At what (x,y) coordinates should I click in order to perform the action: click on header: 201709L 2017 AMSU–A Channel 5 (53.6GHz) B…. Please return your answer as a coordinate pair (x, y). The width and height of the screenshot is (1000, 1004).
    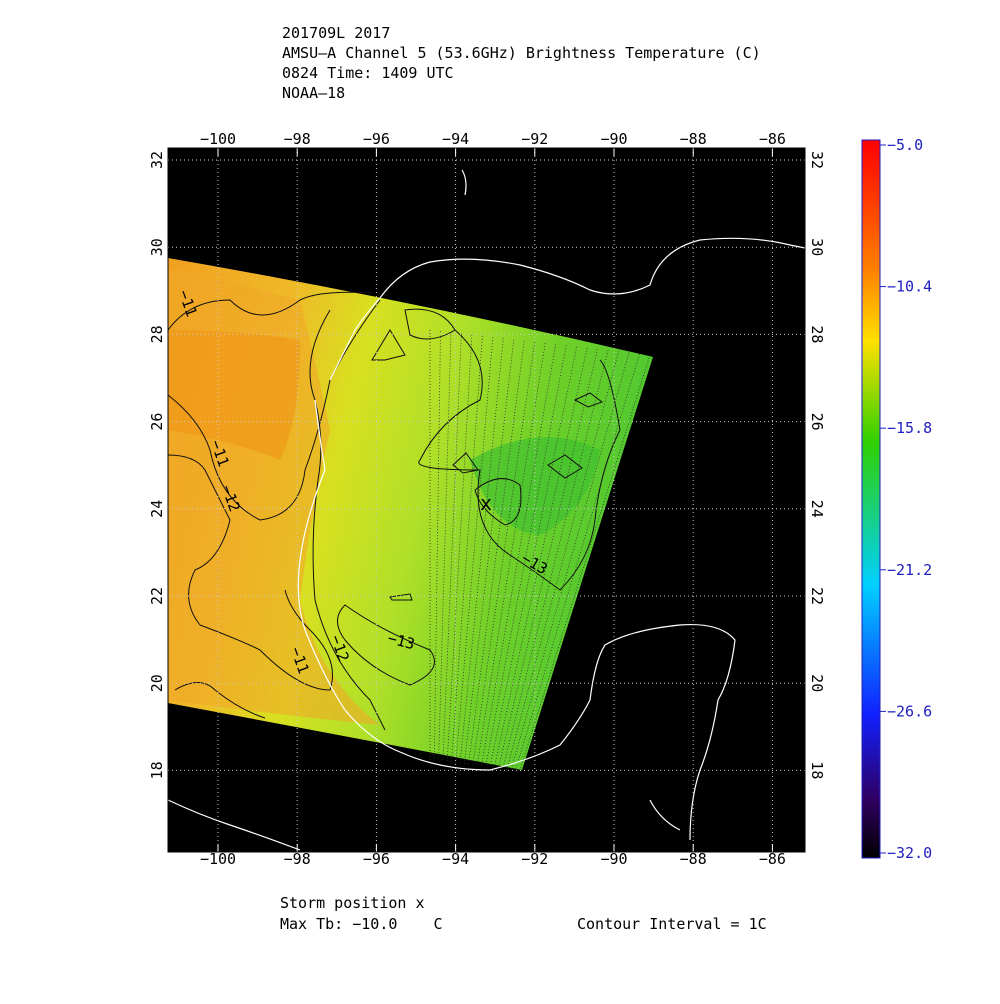
    Looking at the image, I should click on (521, 63).